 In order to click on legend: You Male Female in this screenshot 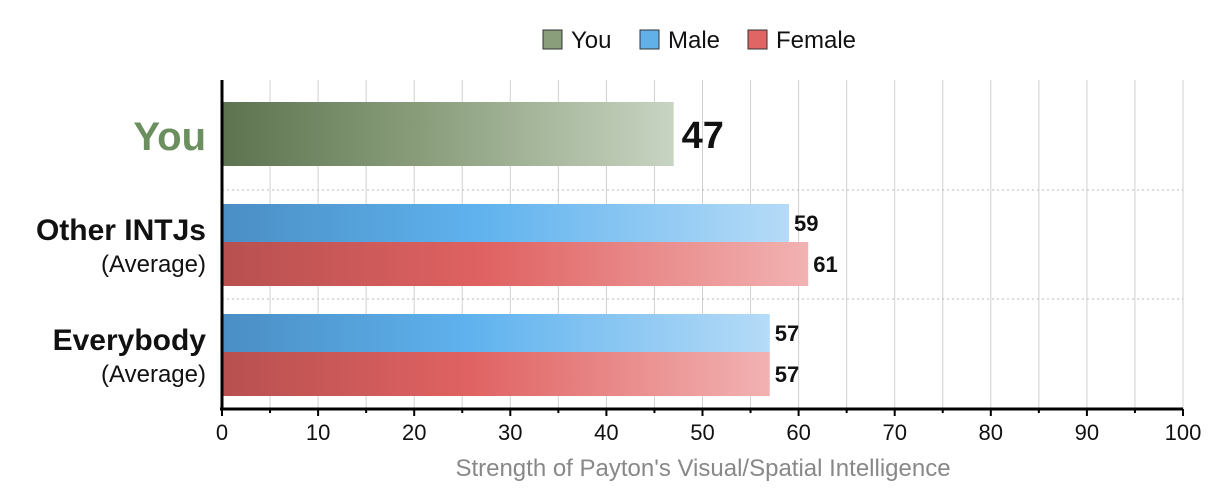, I will do `click(699, 40)`.